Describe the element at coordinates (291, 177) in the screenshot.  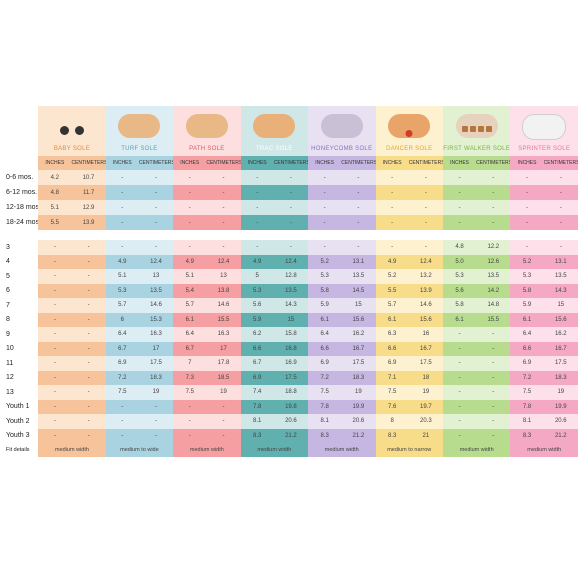
I see `baby-row: 0-6 mos. 4.2 10.7- - - - - - - - - - - - - -` at that location.